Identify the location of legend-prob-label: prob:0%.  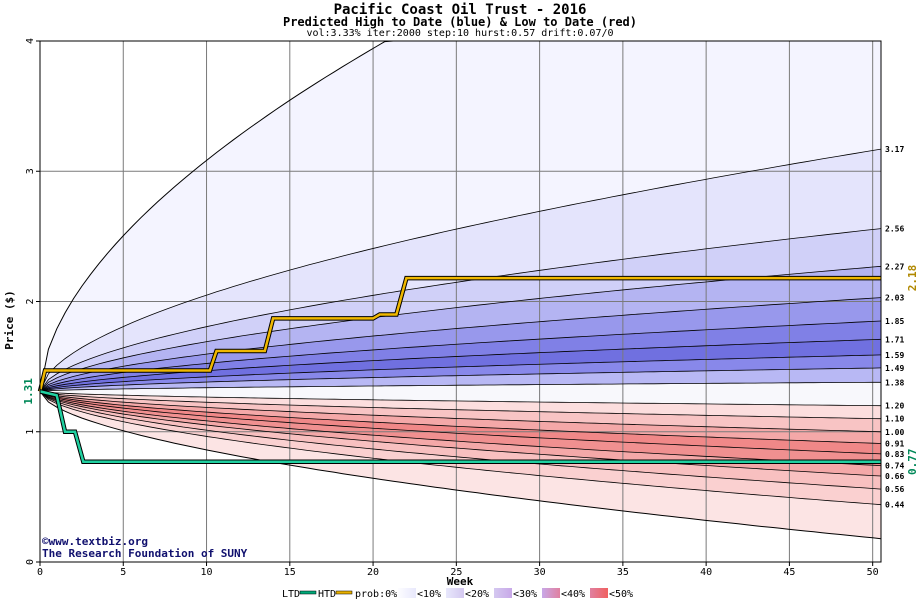
(376, 594).